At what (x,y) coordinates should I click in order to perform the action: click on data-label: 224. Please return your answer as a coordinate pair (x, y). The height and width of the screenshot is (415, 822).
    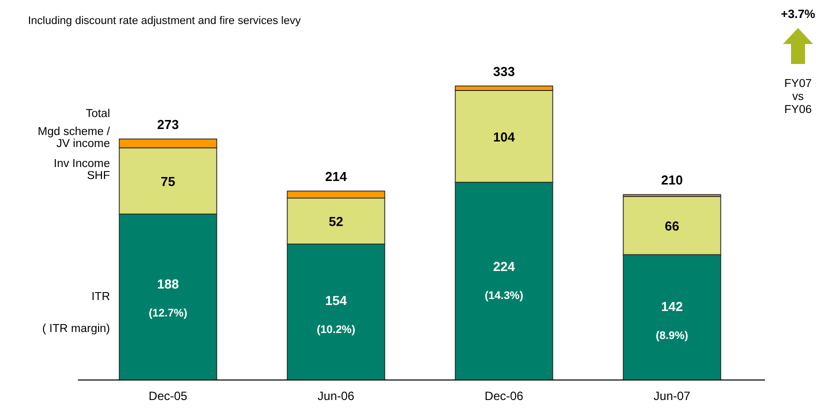
    Looking at the image, I should click on (504, 266).